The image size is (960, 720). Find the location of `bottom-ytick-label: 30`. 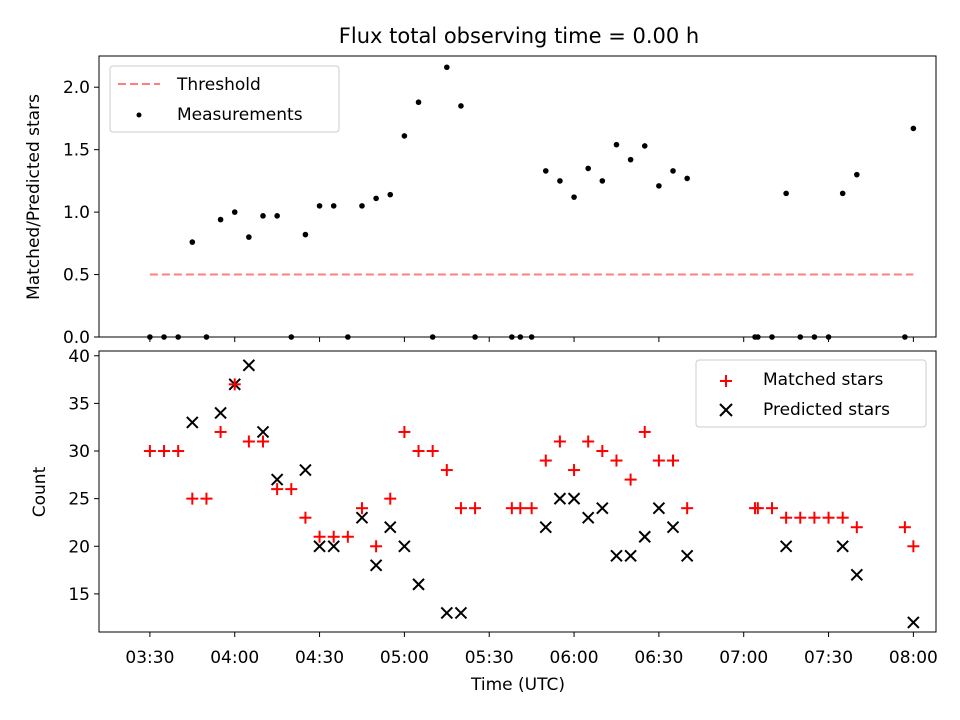

bottom-ytick-label: 30 is located at coordinates (79, 452).